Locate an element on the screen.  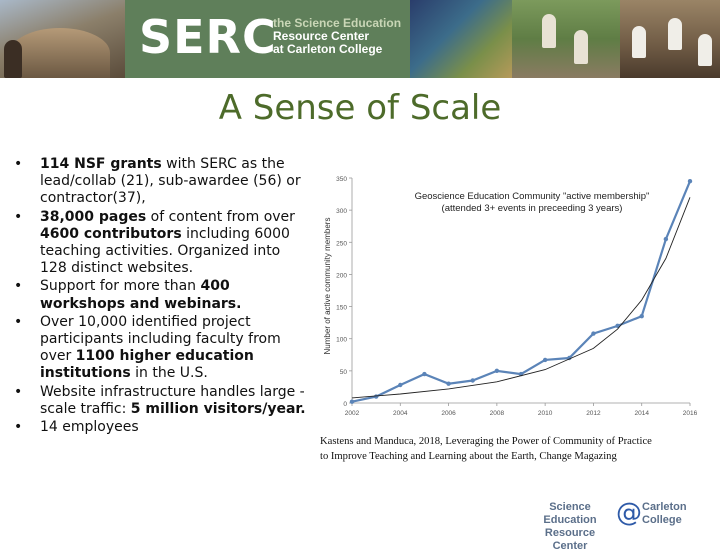
y-tick-label: 0 is located at coordinates (345, 404).